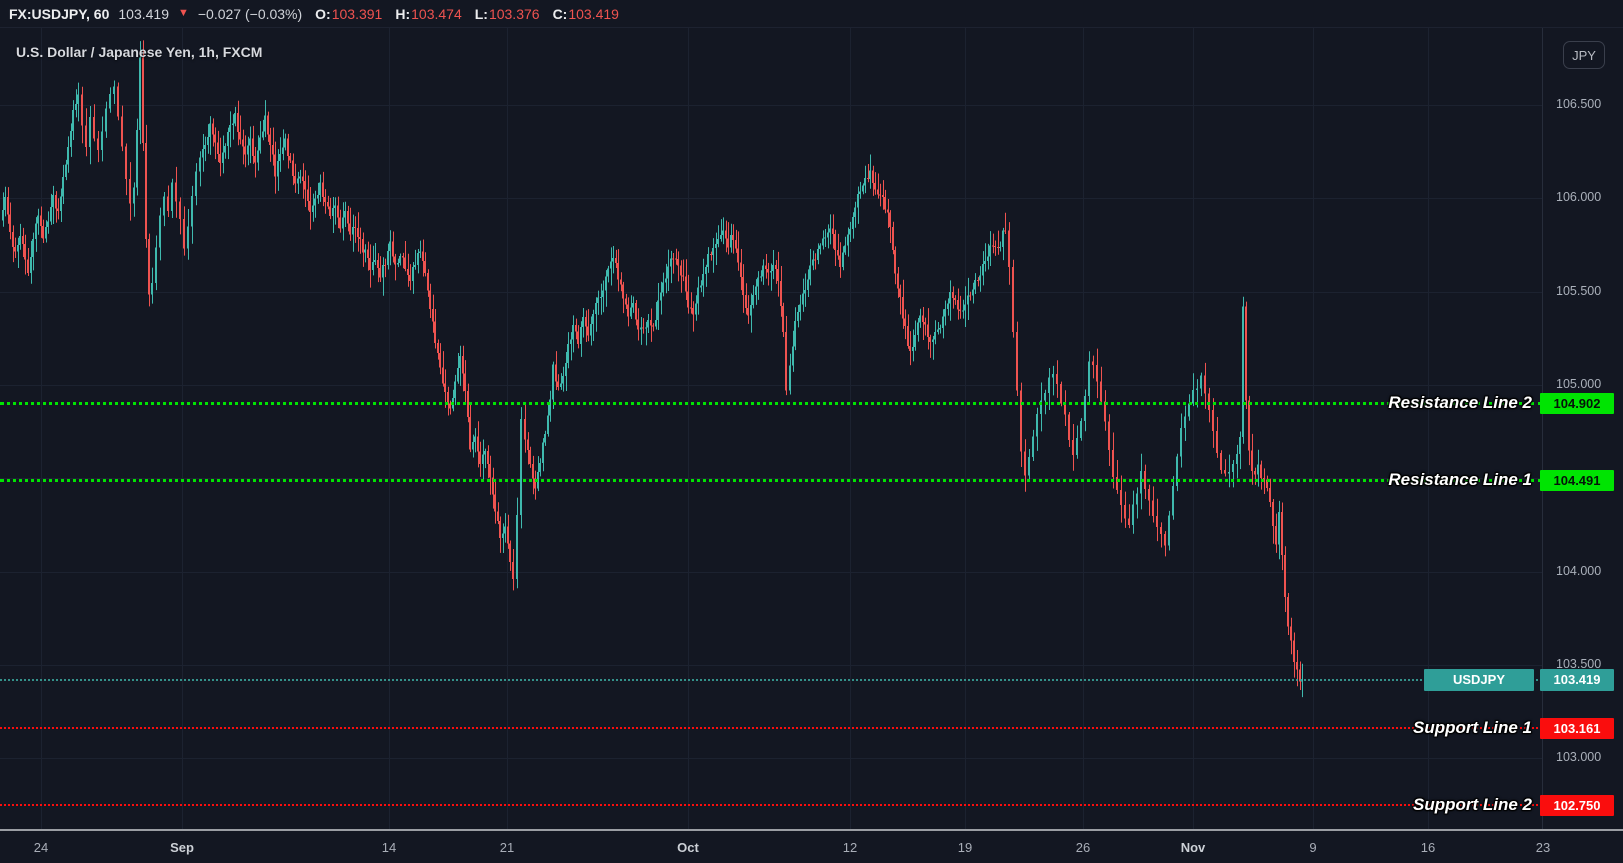  I want to click on high-label: H:, so click(403, 13).